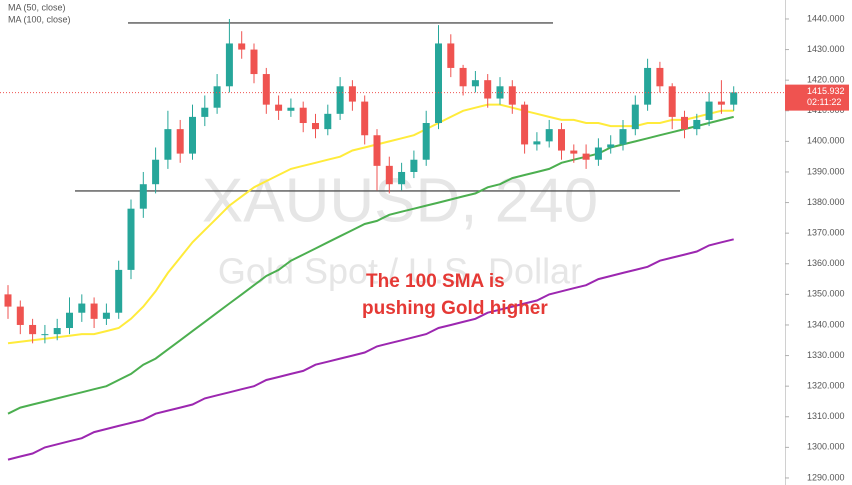  Describe the element at coordinates (455, 308) in the screenshot. I see `annotation: pushing Gold higher` at that location.